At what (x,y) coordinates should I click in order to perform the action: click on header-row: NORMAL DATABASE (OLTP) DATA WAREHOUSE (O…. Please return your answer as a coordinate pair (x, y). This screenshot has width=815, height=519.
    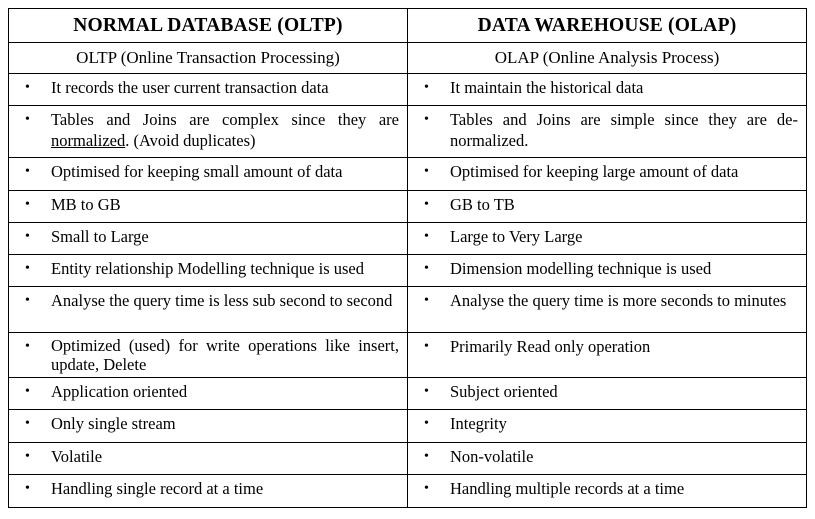
    Looking at the image, I should click on (407, 25).